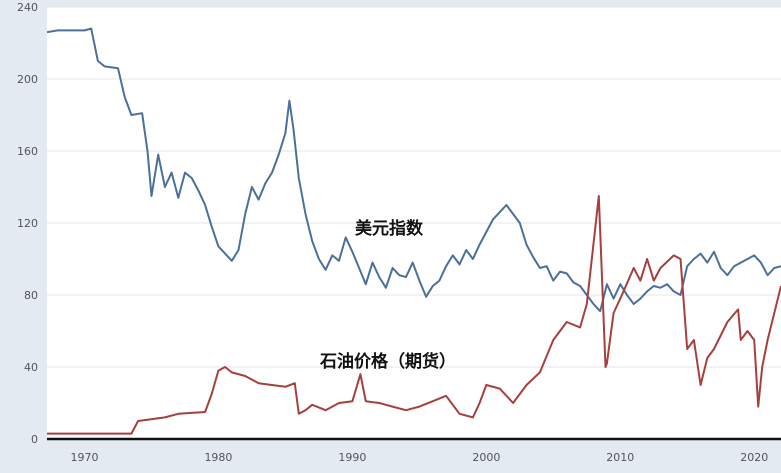 Image resolution: width=781 pixels, height=473 pixels. I want to click on y-tick-label: 80, so click(31, 295).